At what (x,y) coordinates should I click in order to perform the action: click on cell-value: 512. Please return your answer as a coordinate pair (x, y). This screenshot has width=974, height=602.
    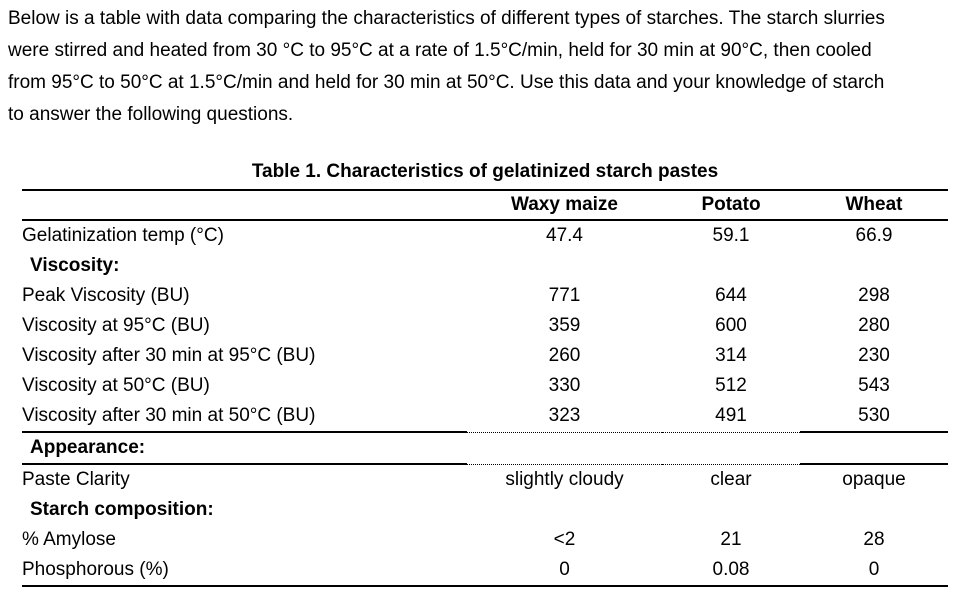
    Looking at the image, I should click on (731, 385).